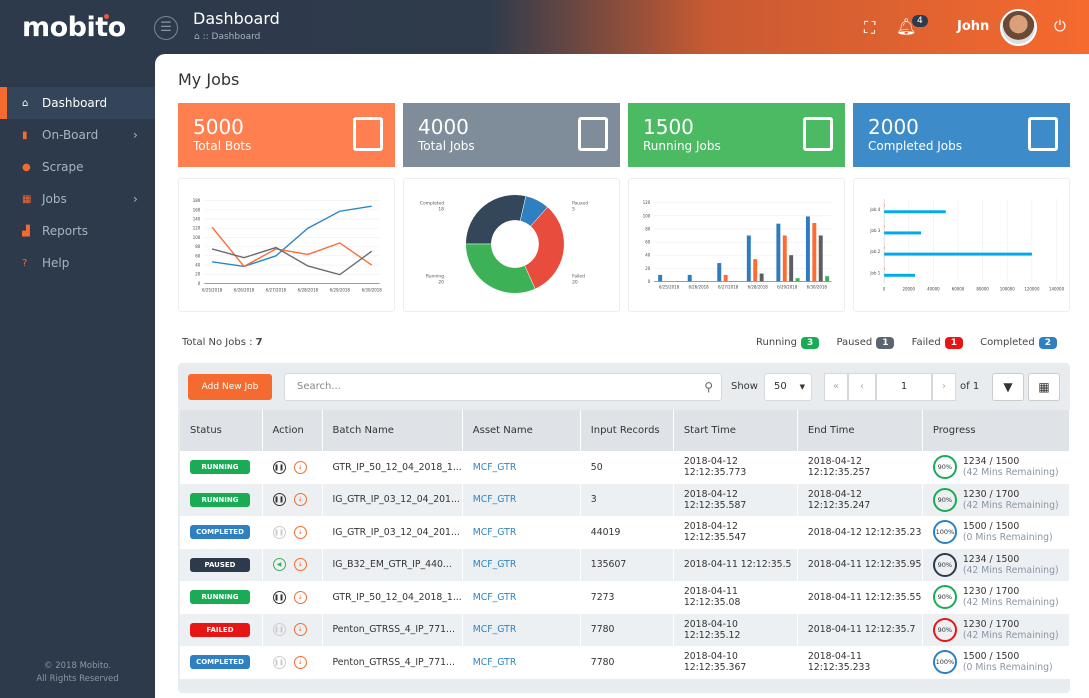 The width and height of the screenshot is (1089, 698). I want to click on column-header: Action, so click(292, 430).